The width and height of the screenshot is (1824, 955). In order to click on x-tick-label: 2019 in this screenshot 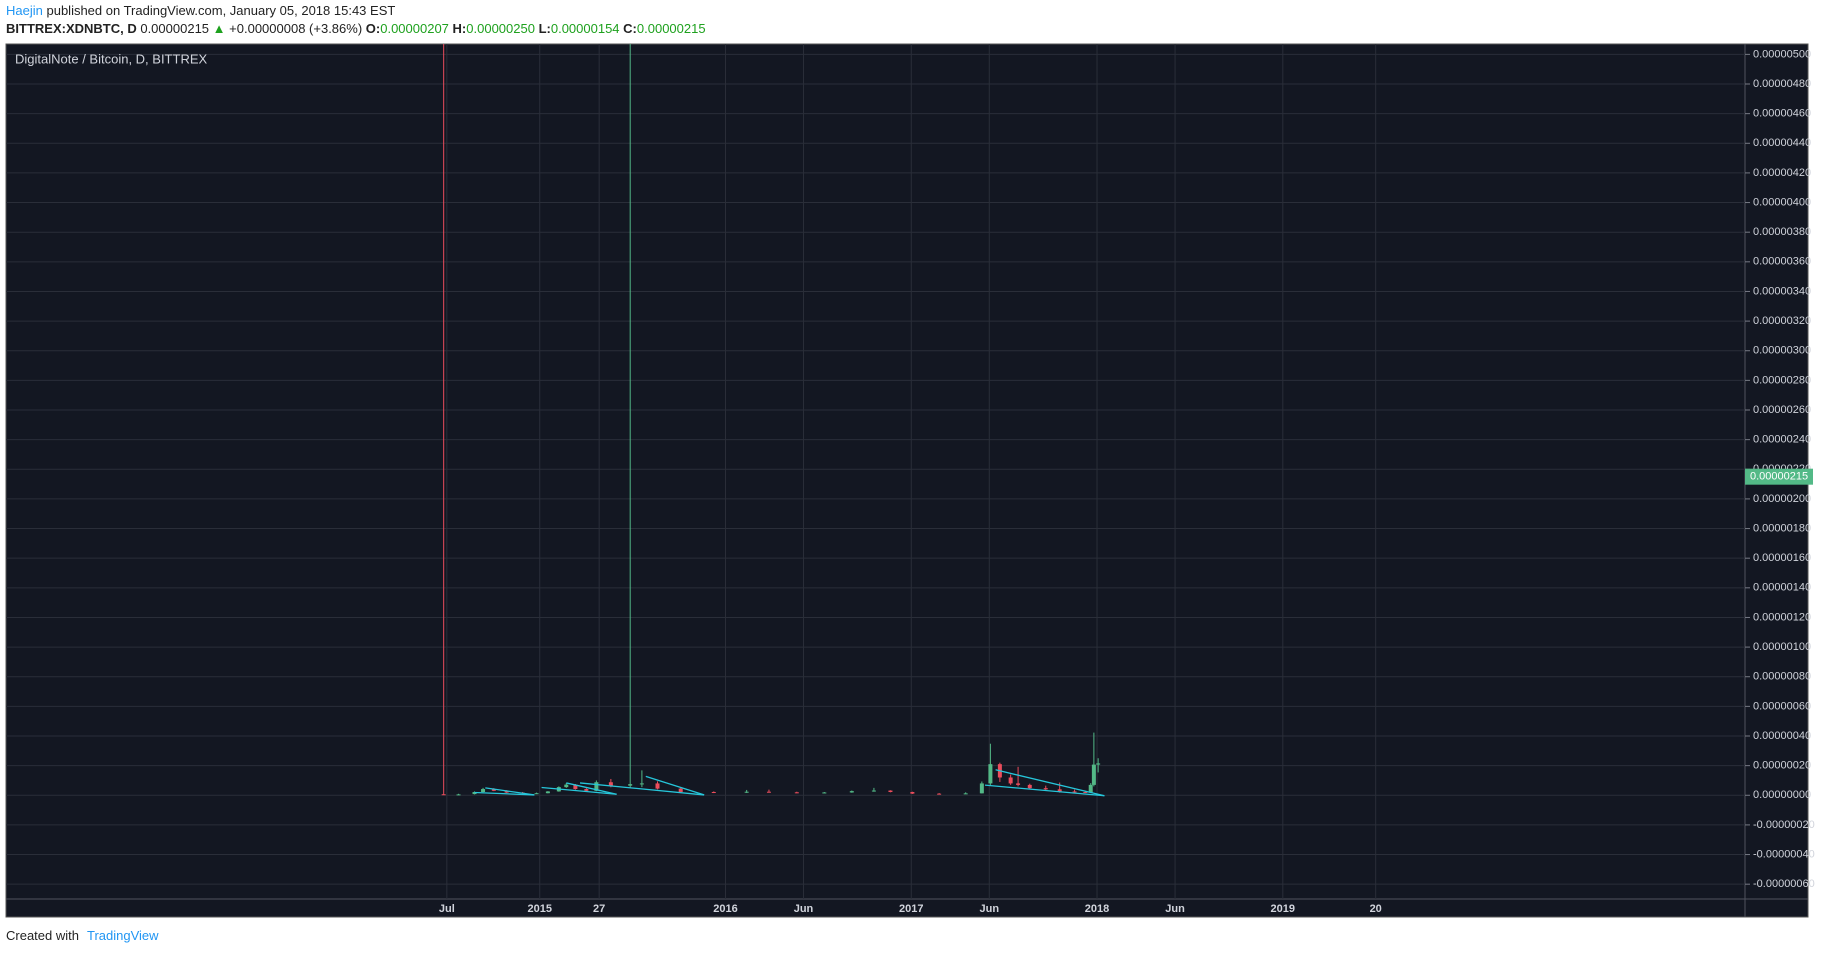, I will do `click(1283, 909)`.